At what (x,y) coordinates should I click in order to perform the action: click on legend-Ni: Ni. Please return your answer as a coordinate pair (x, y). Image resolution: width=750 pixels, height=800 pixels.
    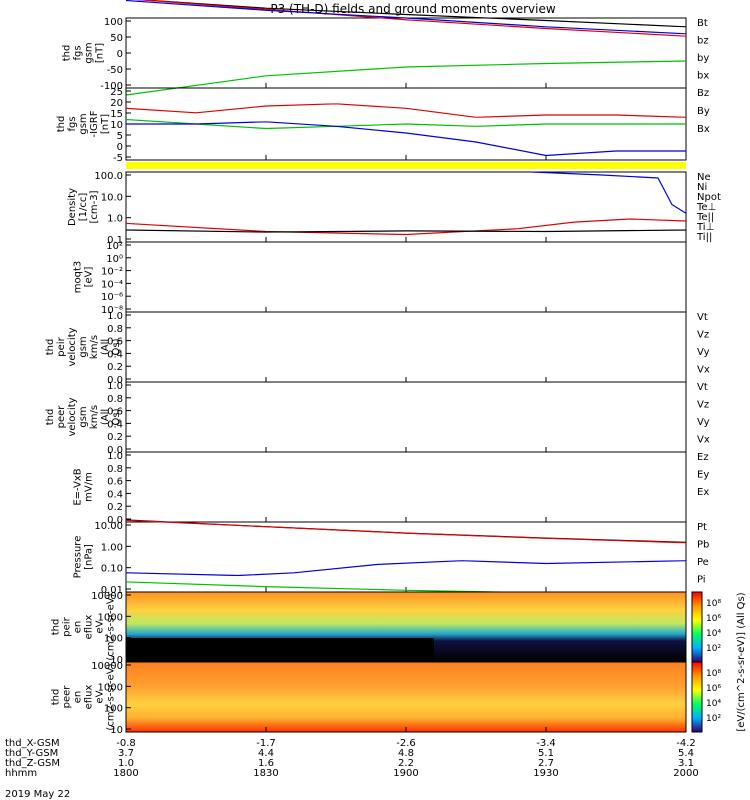
    Looking at the image, I should click on (702, 187).